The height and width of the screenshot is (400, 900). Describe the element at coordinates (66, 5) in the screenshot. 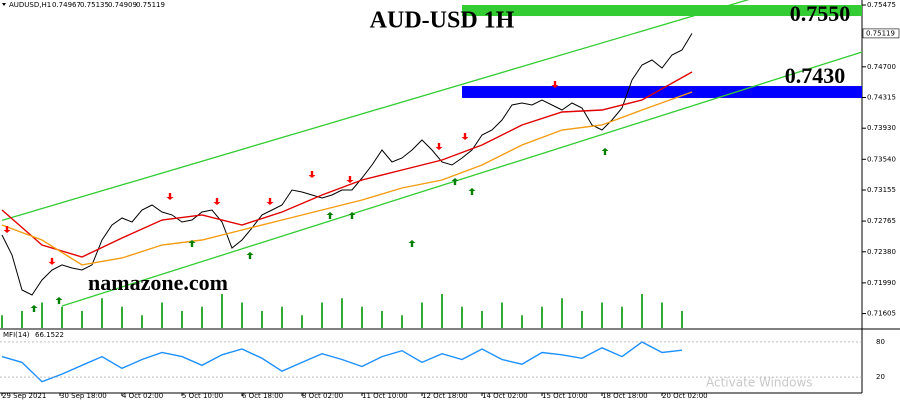

I see `header-open: 0.74967` at that location.